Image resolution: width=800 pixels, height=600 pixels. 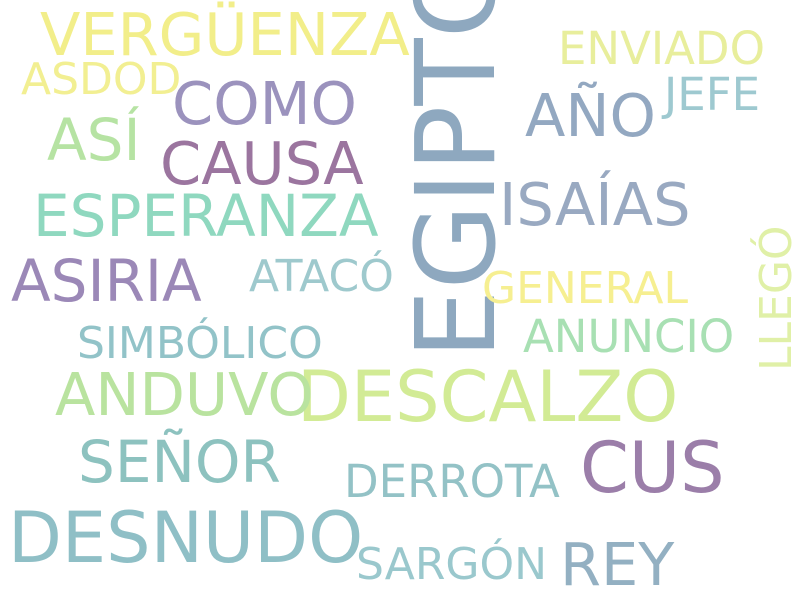 What do you see at coordinates (452, 564) in the screenshot?
I see `word-sargon: SARGÓN` at bounding box center [452, 564].